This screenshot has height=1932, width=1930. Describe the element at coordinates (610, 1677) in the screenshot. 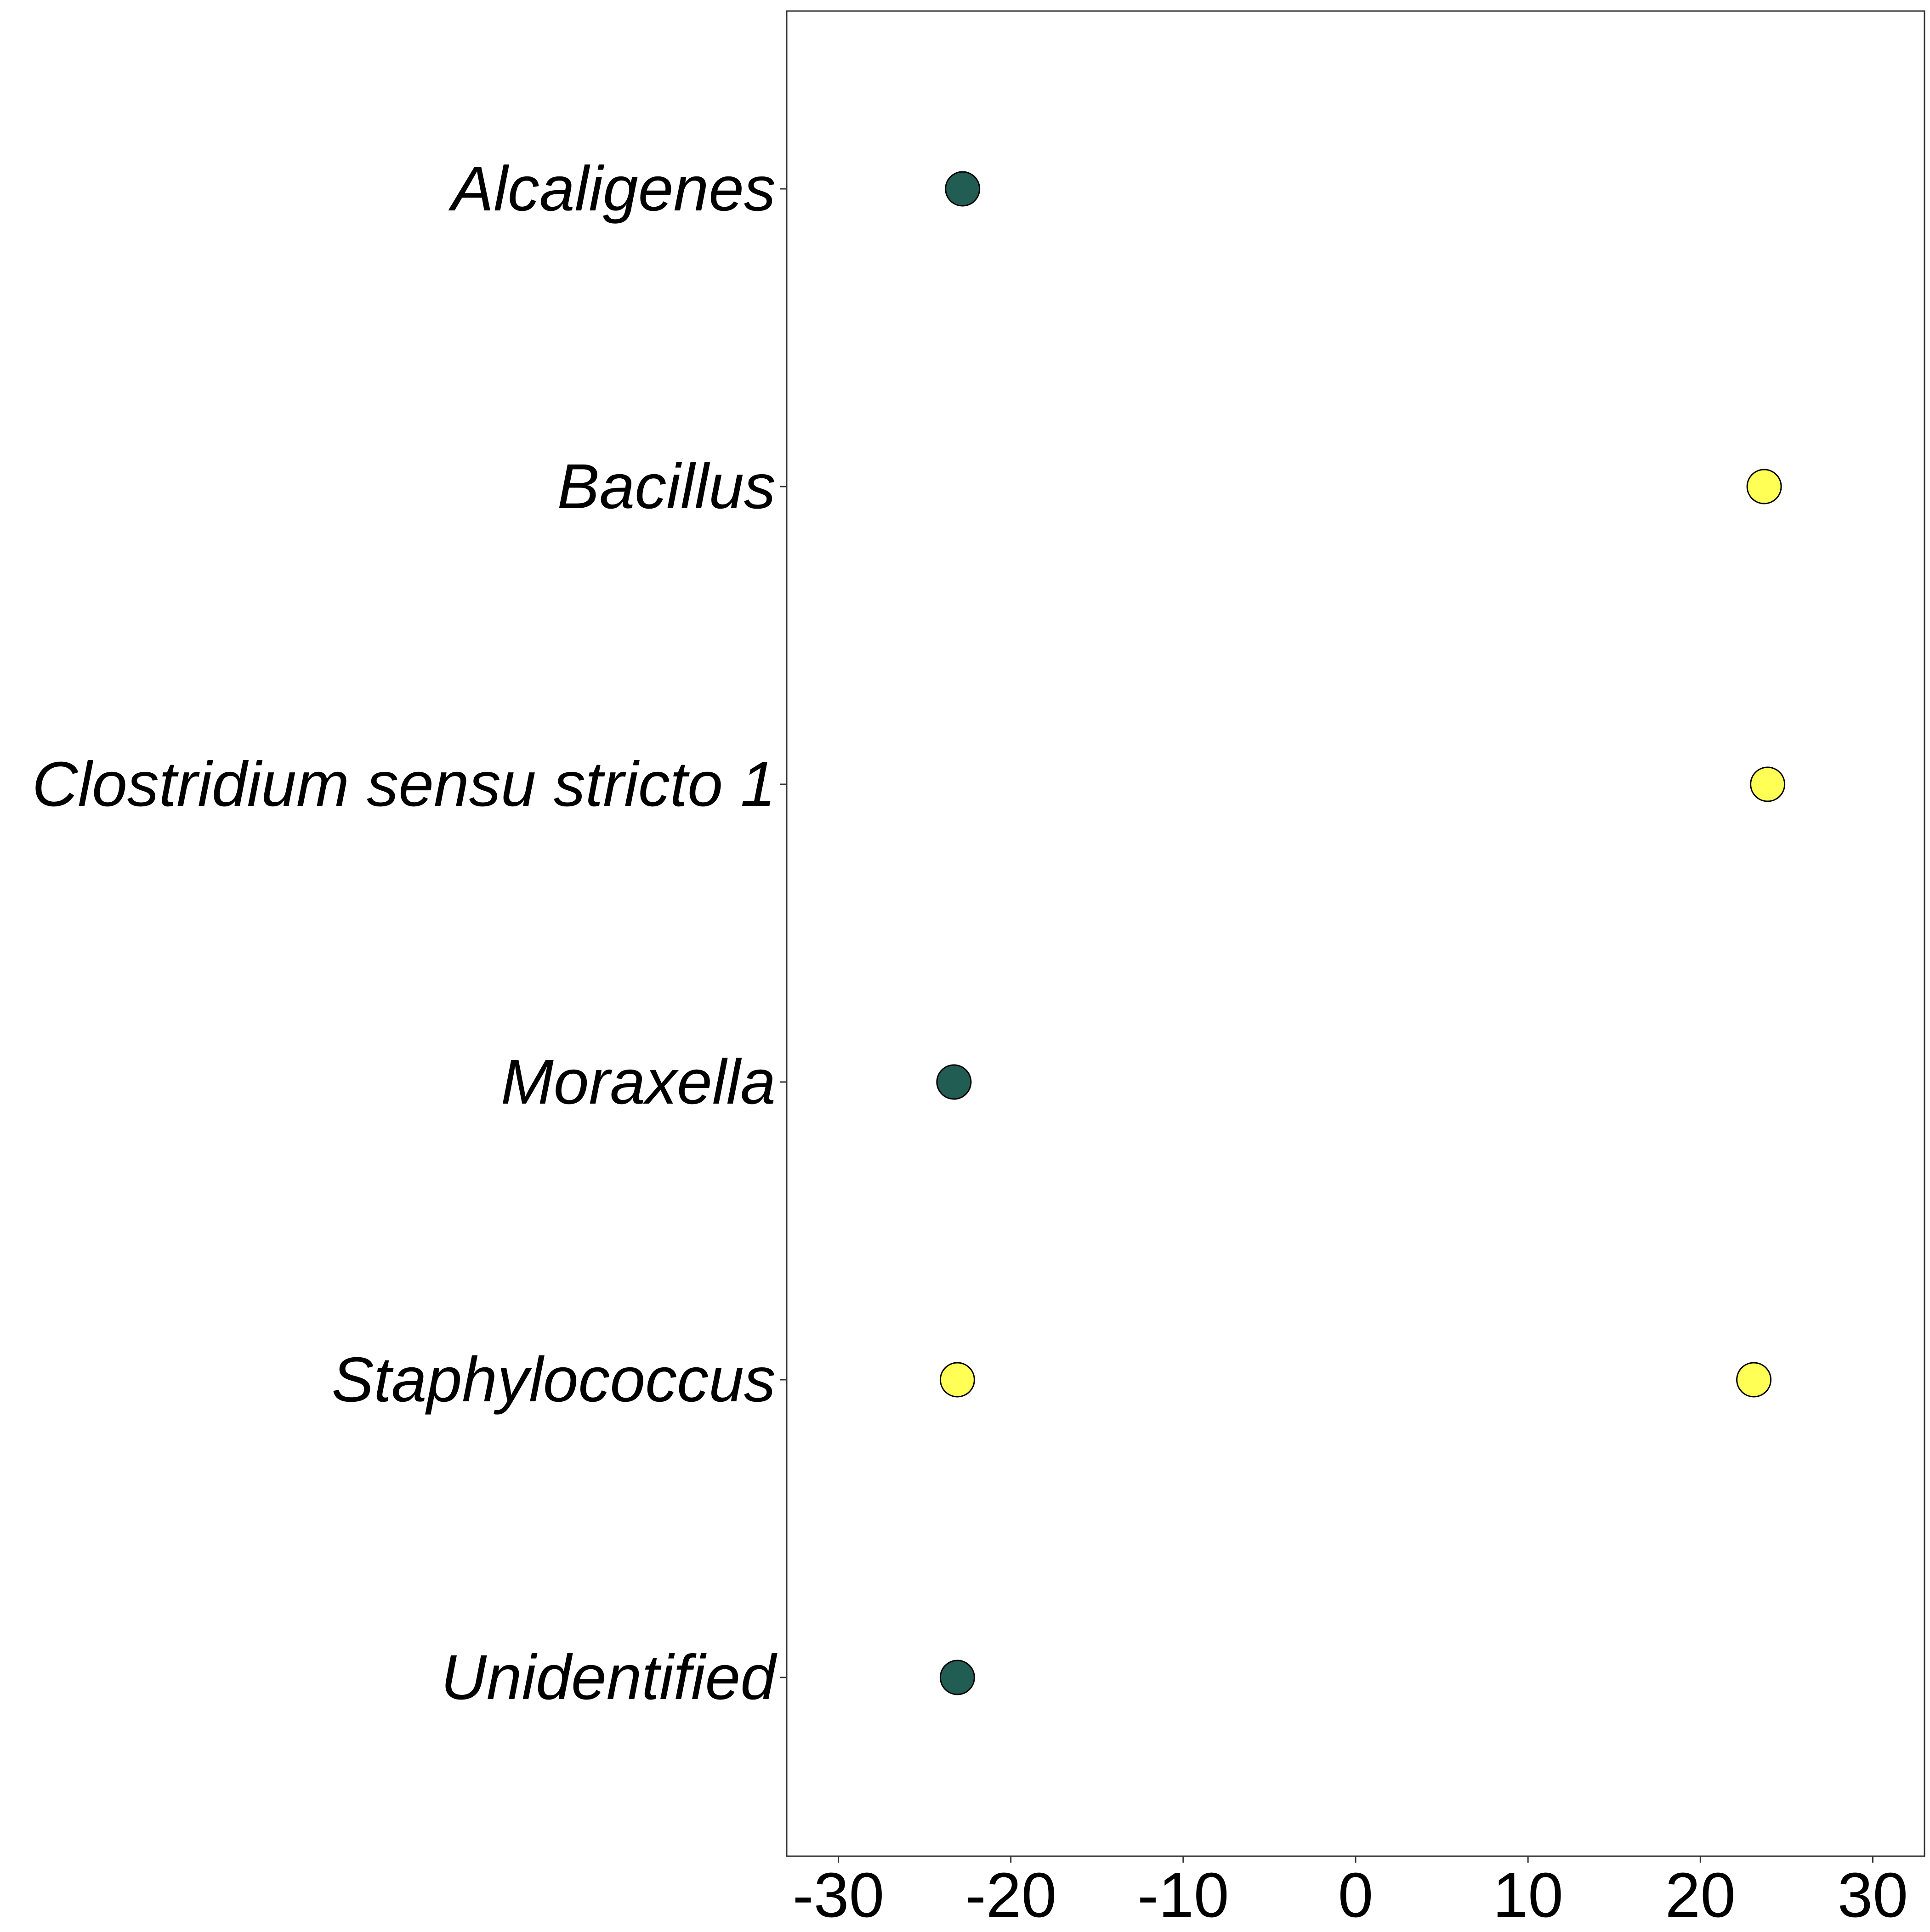

I see `y-tick-label-unidentified: Unidentified` at that location.